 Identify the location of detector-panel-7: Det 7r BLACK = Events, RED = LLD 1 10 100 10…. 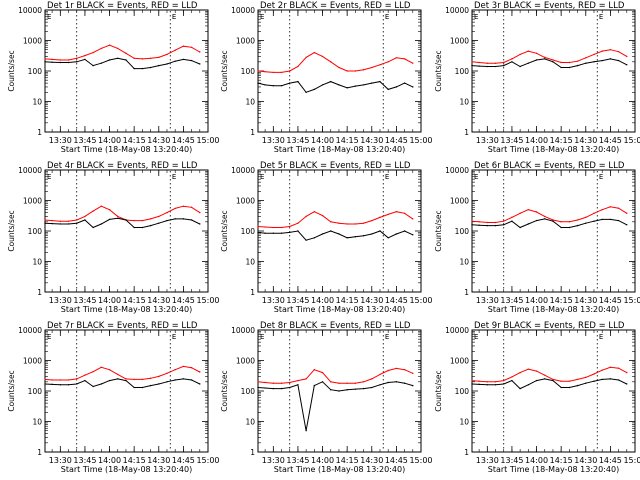
(113, 397).